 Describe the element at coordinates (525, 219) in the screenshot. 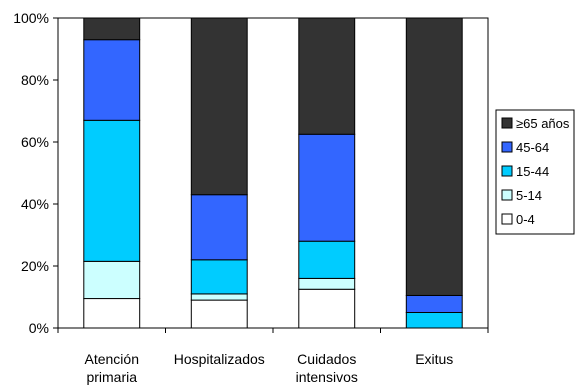

I see `legend-label: 0-4` at that location.